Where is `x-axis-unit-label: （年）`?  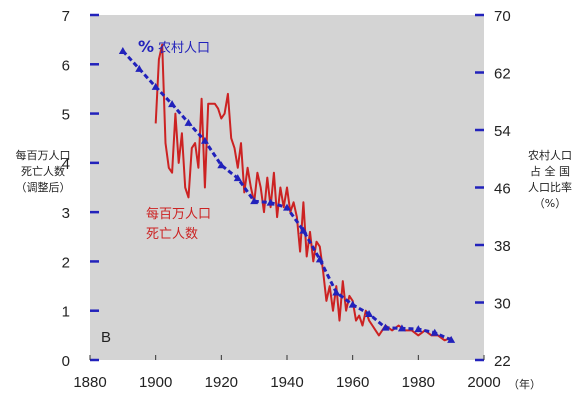 x-axis-unit-label: （年） is located at coordinates (524, 384).